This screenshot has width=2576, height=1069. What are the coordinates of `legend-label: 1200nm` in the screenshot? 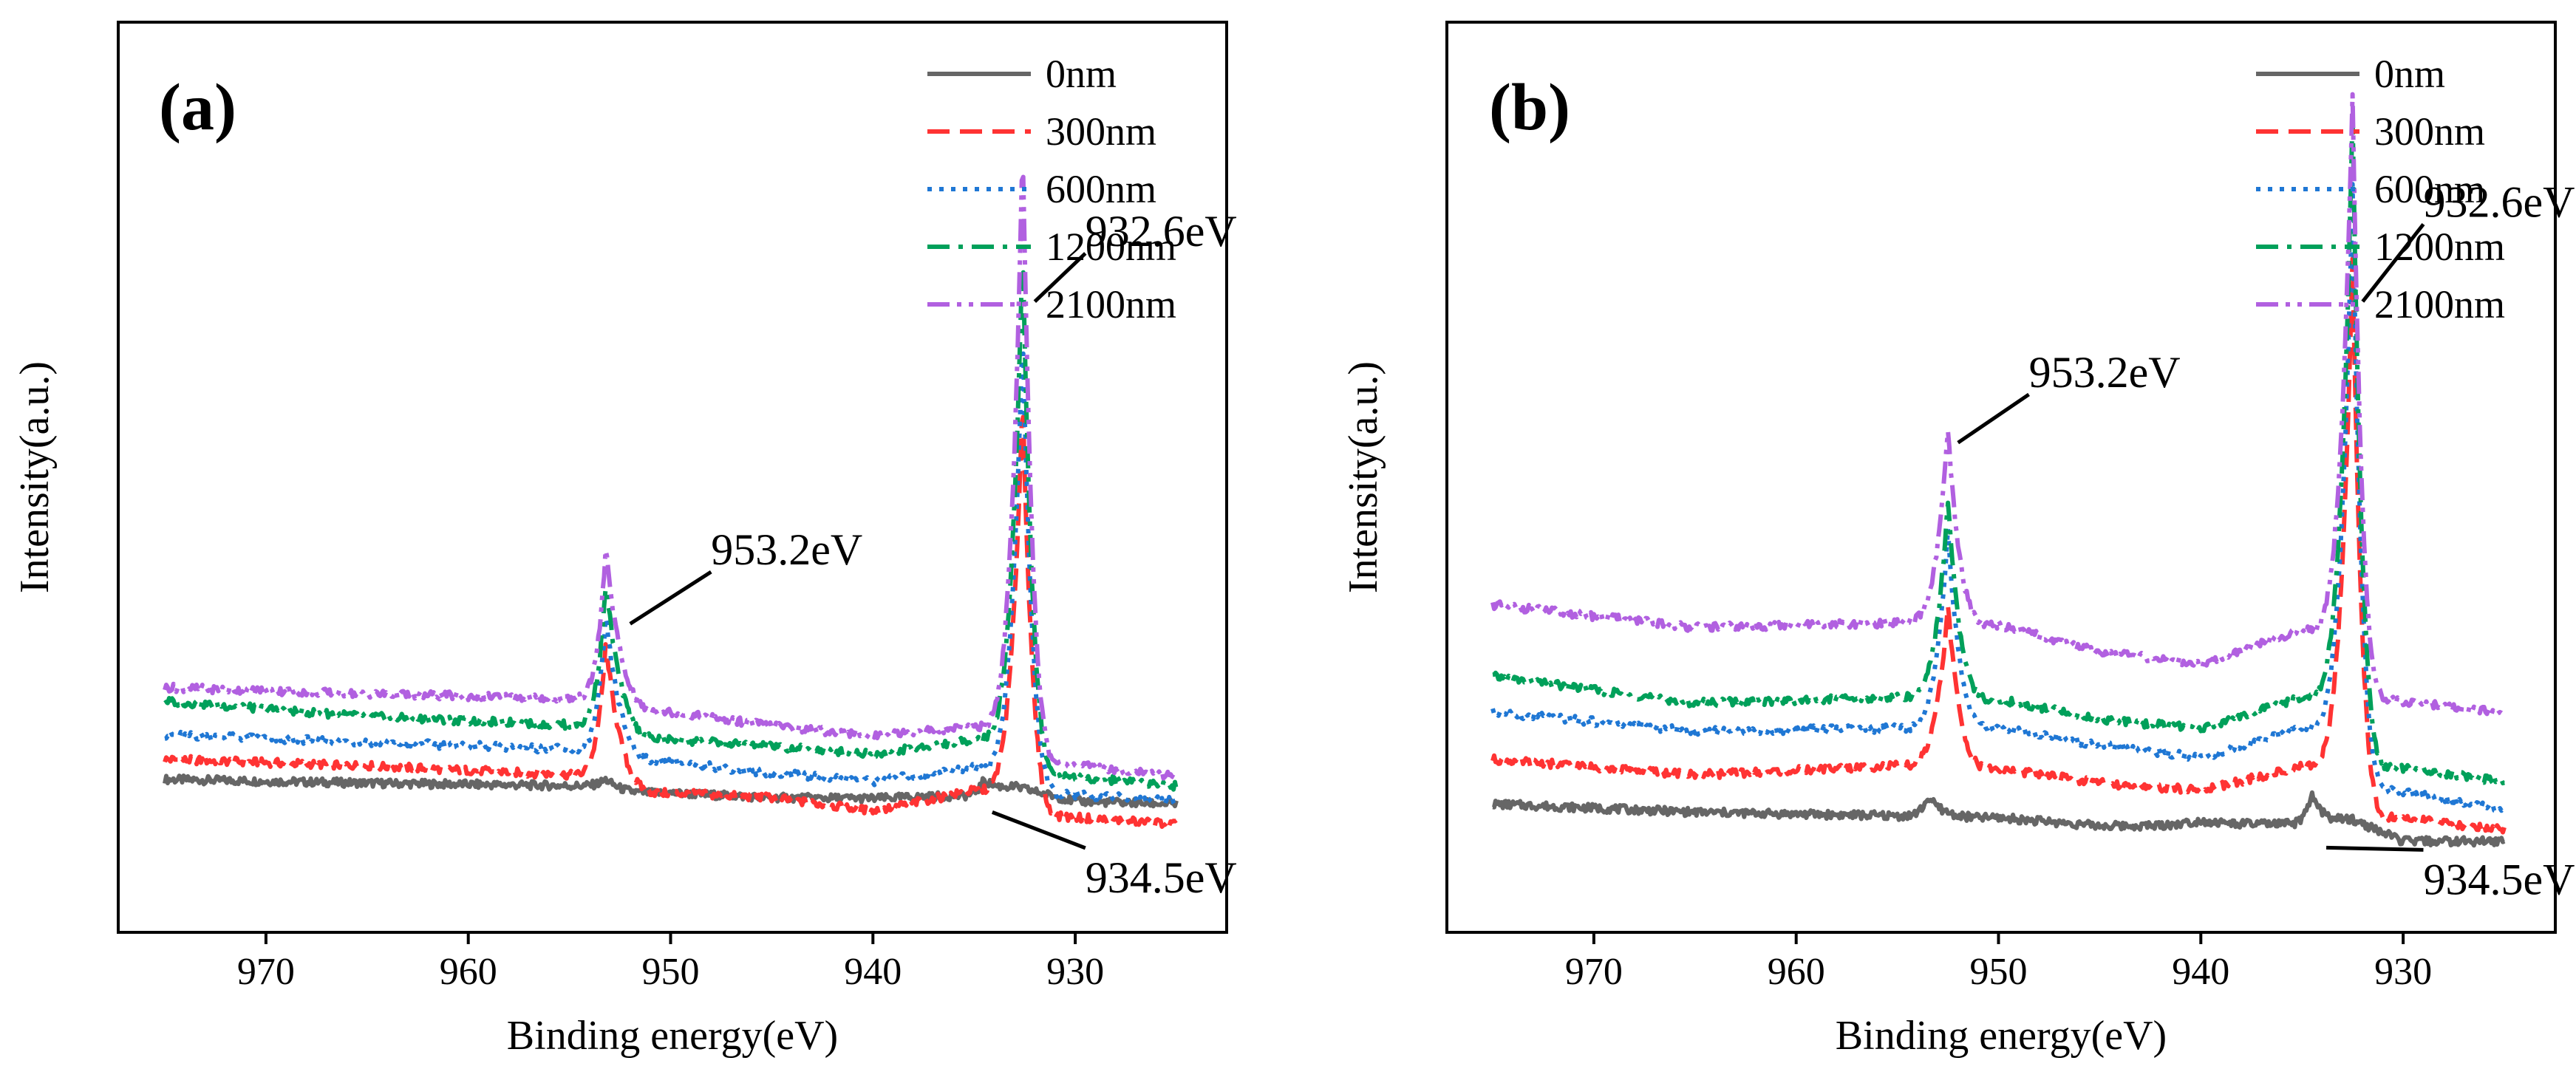 It's located at (1111, 247).